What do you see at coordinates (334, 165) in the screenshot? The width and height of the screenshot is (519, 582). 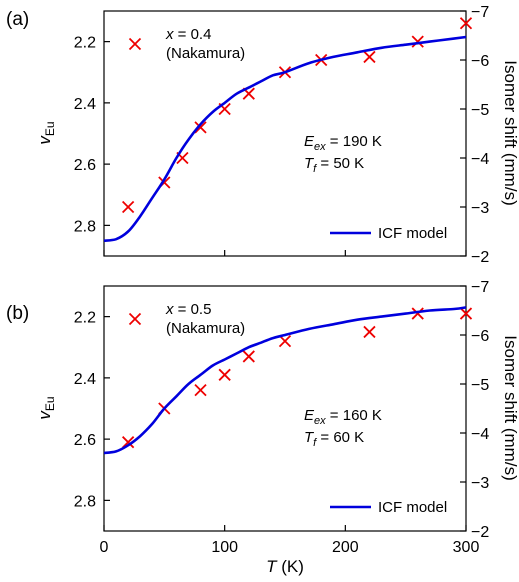 I see `tf-parameter: Tf = 50 K` at bounding box center [334, 165].